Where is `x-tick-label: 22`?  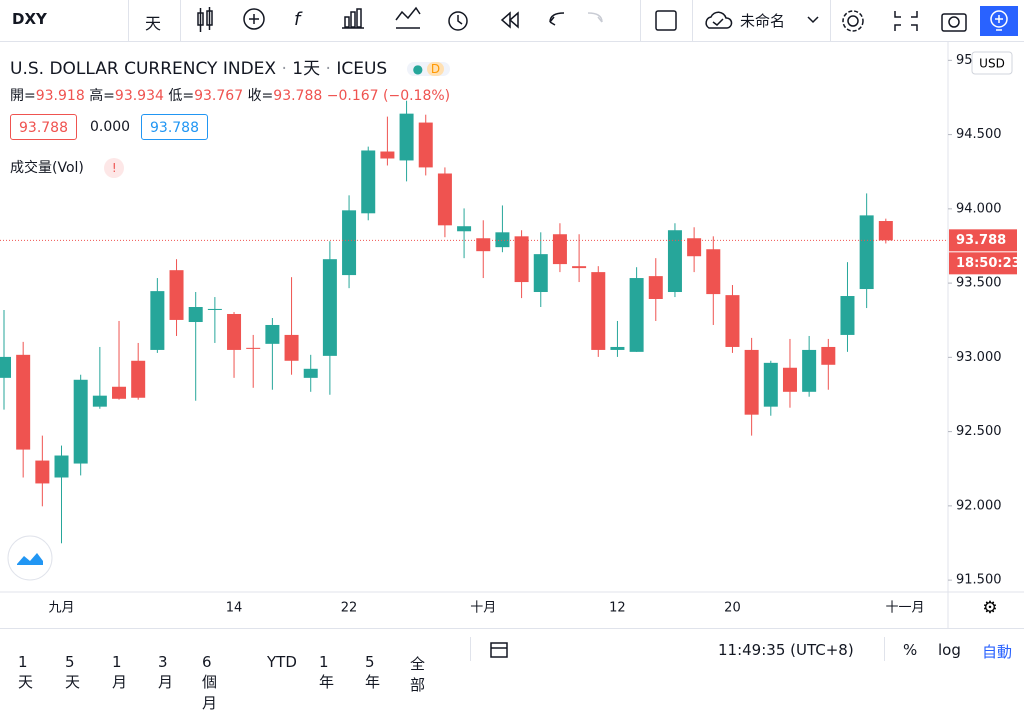
x-tick-label: 22 is located at coordinates (349, 608).